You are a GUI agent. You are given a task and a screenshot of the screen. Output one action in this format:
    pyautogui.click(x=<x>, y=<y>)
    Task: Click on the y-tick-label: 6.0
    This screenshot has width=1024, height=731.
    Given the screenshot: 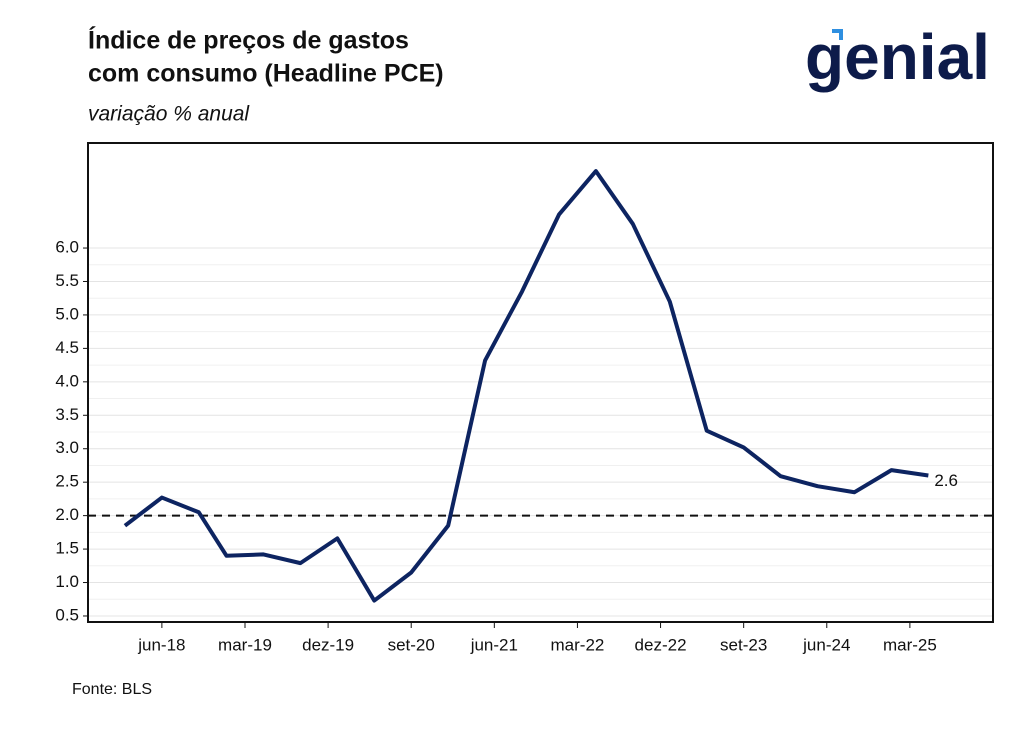 What is the action you would take?
    pyautogui.click(x=67, y=247)
    